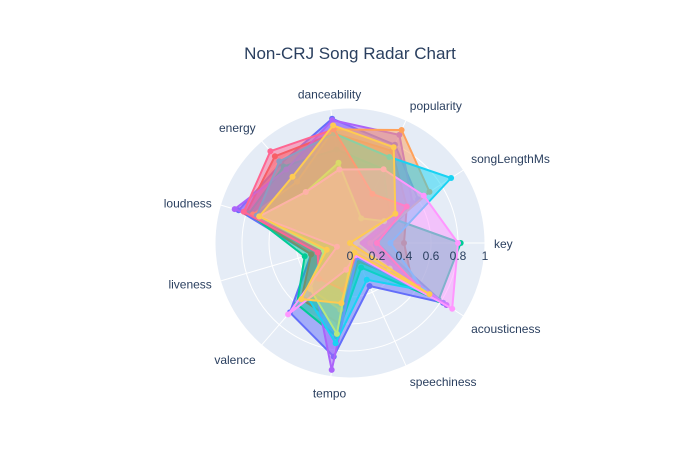  What do you see at coordinates (418, 256) in the screenshot?
I see `radial-ticks: 0 0.2 0.4 0.6 0.8 1` at bounding box center [418, 256].